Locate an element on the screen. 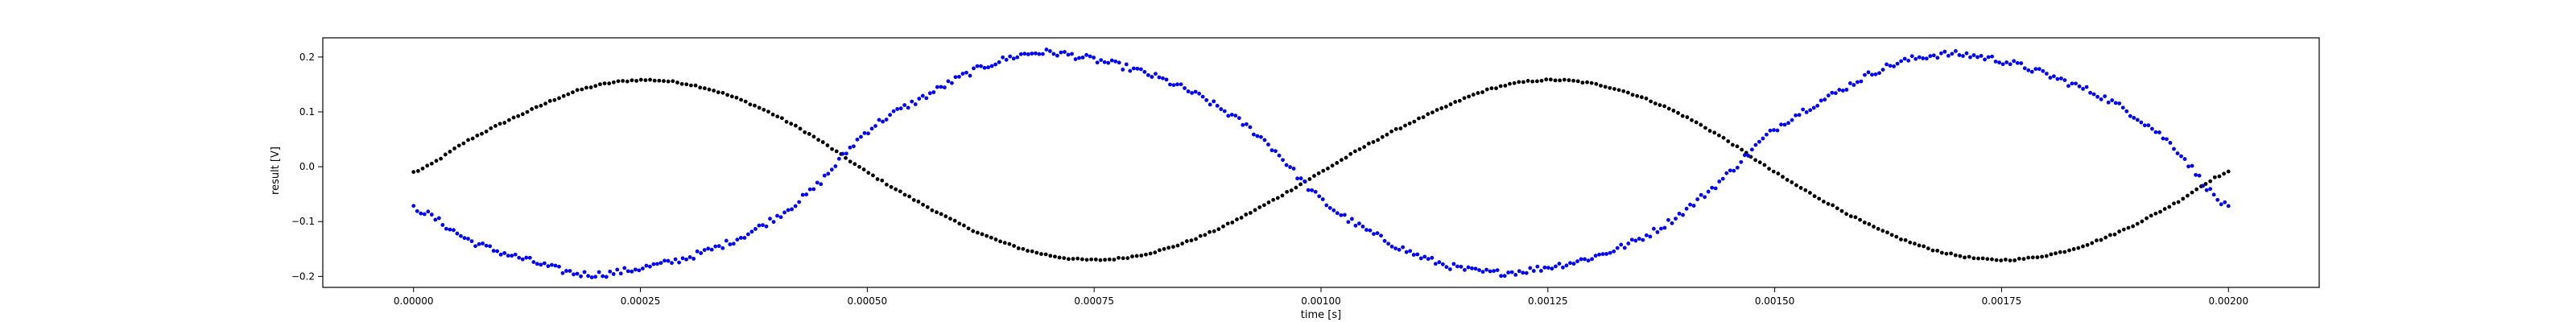  x-tick-label: 0.00025 is located at coordinates (641, 301).